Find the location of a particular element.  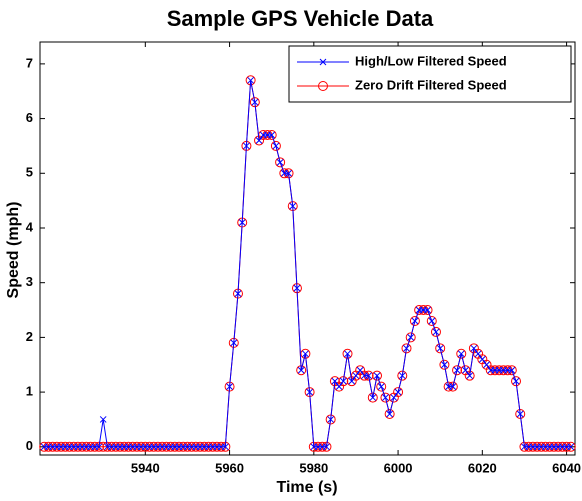

x-tick-label: 6000 is located at coordinates (398, 467).